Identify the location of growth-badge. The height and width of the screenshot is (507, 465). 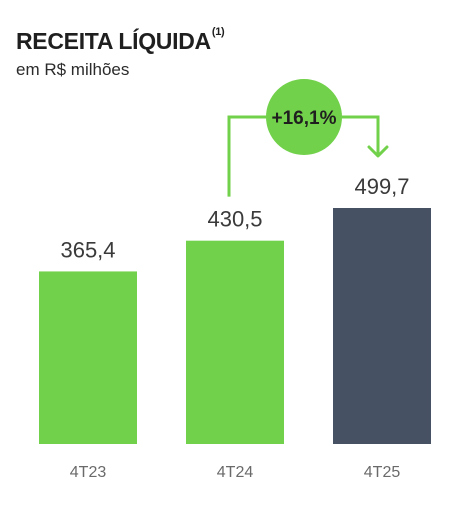
(304, 117).